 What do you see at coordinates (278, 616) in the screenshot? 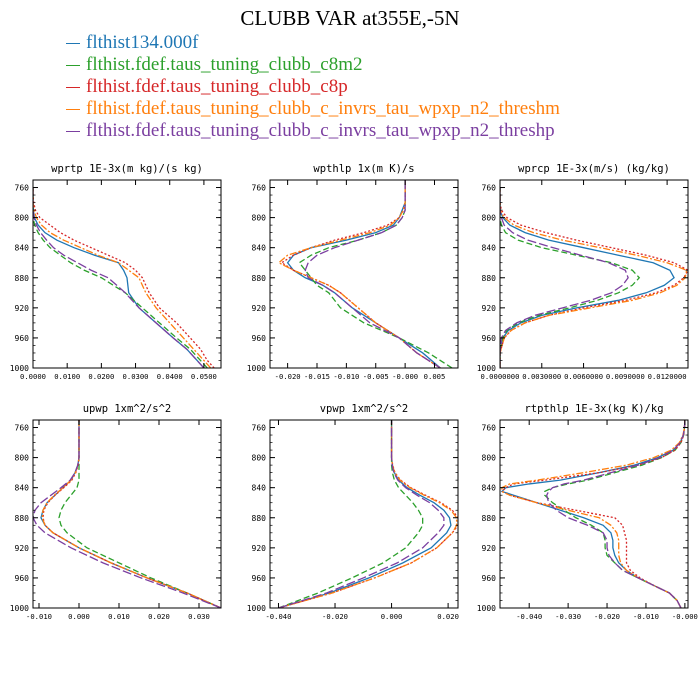
I see `x-tick-label: -0.040` at bounding box center [278, 616].